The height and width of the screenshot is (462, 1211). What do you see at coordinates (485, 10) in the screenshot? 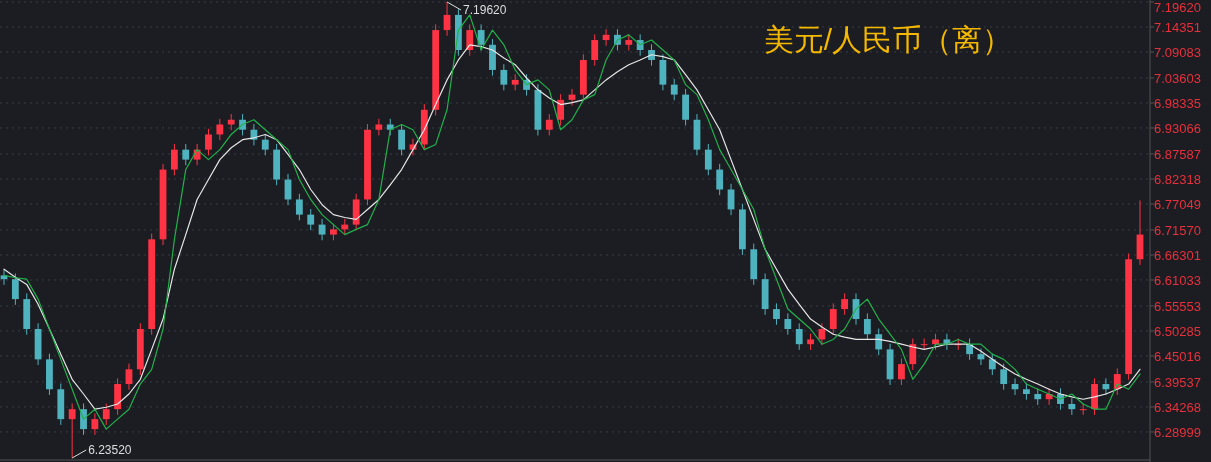
I see `annotation: 7.19620` at bounding box center [485, 10].